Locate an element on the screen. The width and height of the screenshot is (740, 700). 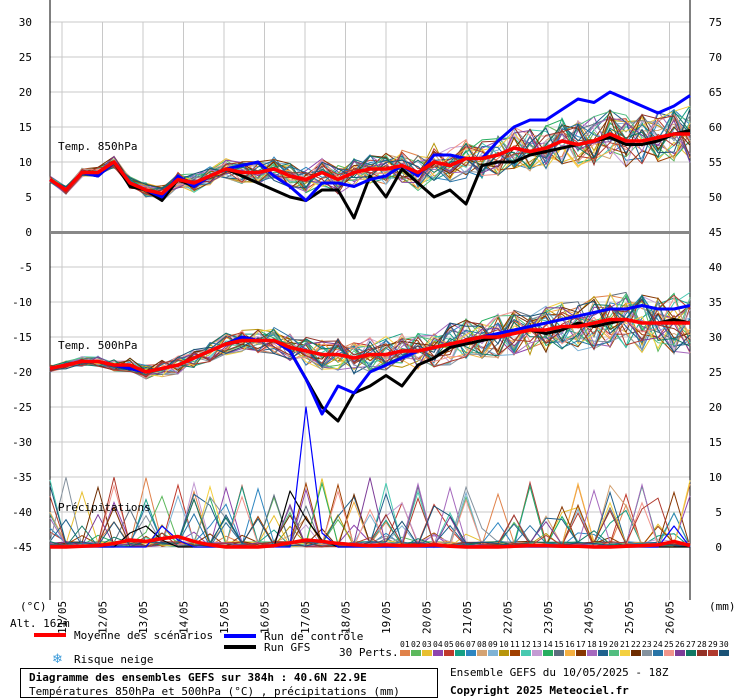
left-unit-label: (°C) is located at coordinates (33, 606).